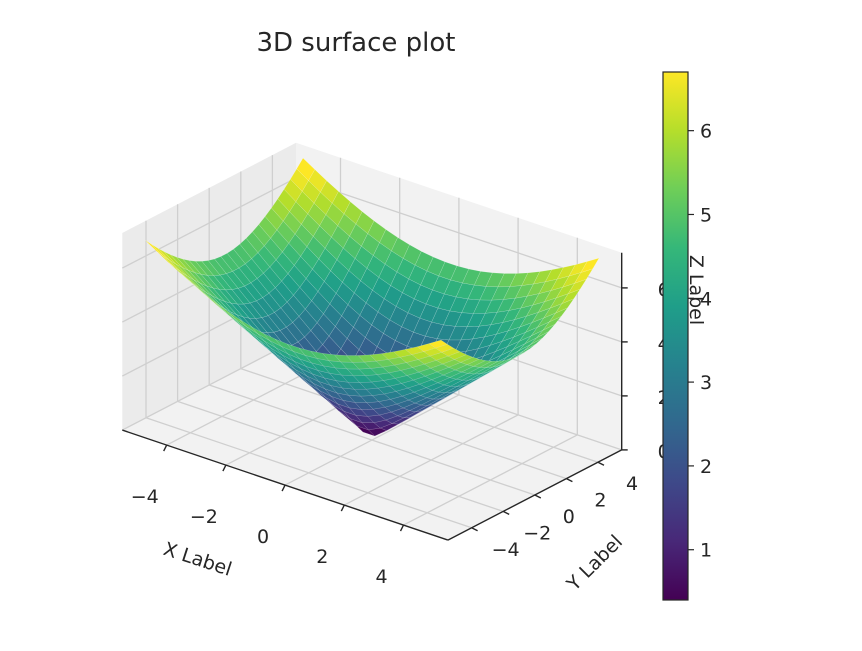 This screenshot has height=651, width=862. What do you see at coordinates (356, 43) in the screenshot?
I see `chart-title: 3D surface plot` at bounding box center [356, 43].